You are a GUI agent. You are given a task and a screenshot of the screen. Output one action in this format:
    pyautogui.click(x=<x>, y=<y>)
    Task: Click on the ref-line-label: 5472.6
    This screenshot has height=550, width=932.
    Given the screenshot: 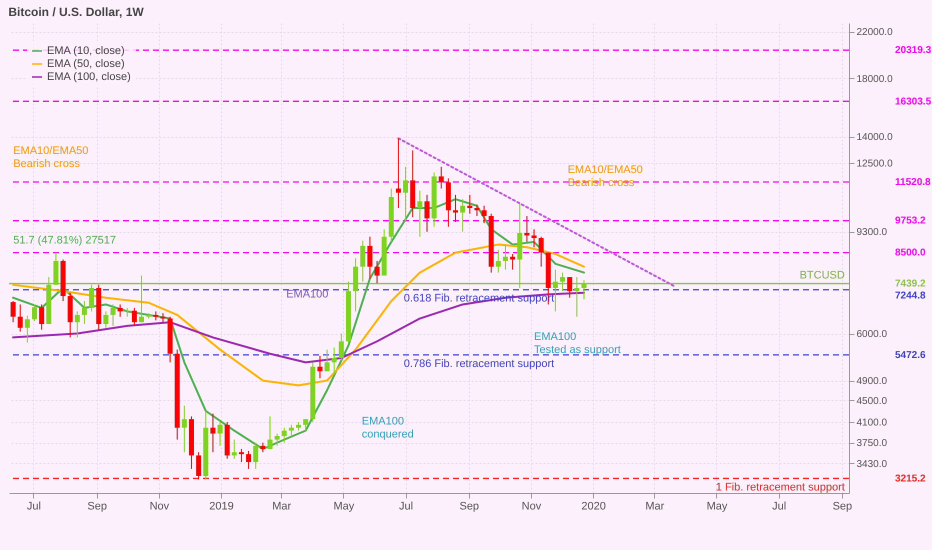 What is the action you would take?
    pyautogui.click(x=910, y=355)
    